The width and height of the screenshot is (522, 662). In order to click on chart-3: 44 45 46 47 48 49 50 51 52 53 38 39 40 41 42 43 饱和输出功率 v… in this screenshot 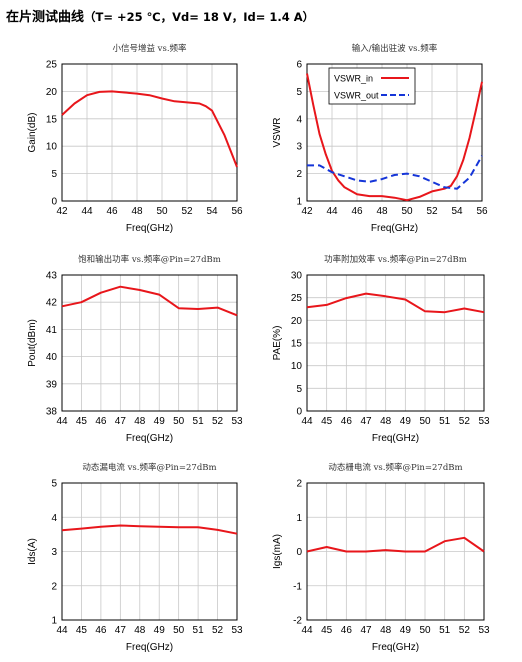, I will do `click(135, 349)`.